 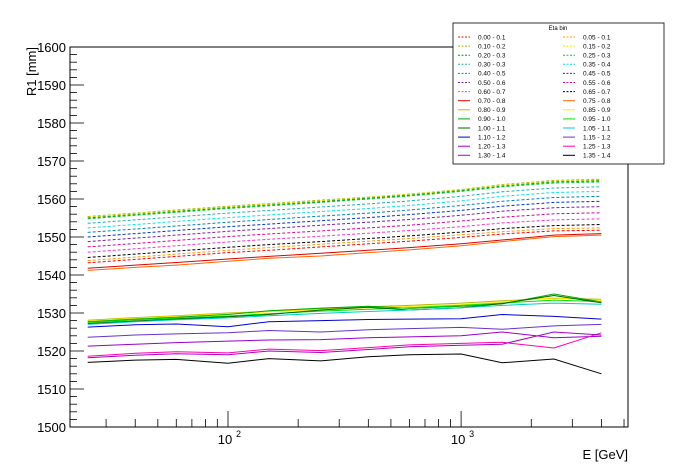 I want to click on legend-label: 0.85 - 0.9, so click(x=597, y=110).